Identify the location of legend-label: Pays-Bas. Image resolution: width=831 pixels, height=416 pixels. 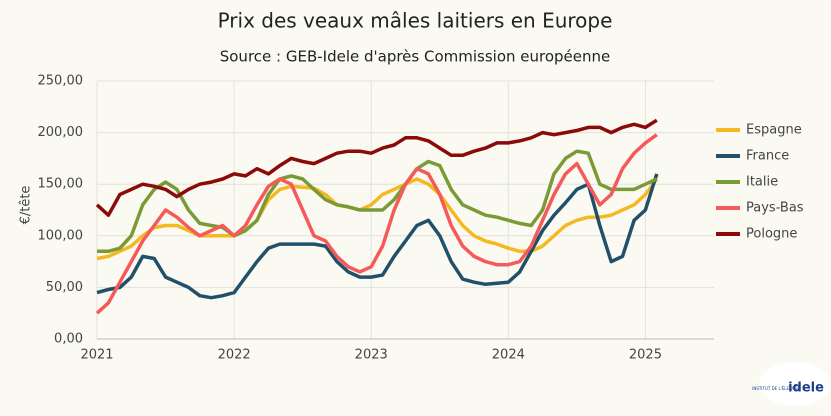
(775, 208).